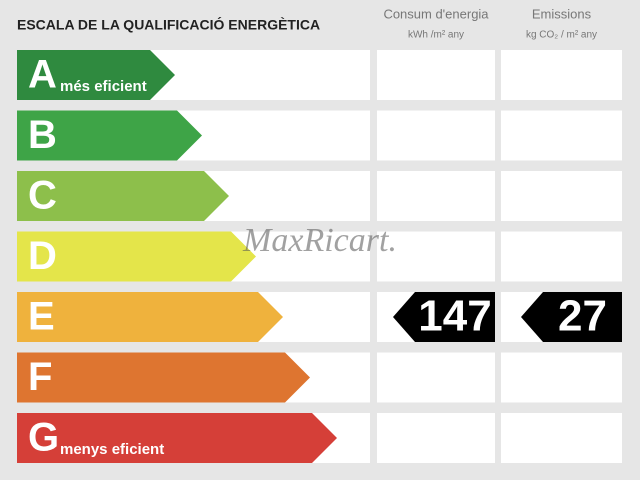  Describe the element at coordinates (43, 438) in the screenshot. I see `class-letter: G` at that location.